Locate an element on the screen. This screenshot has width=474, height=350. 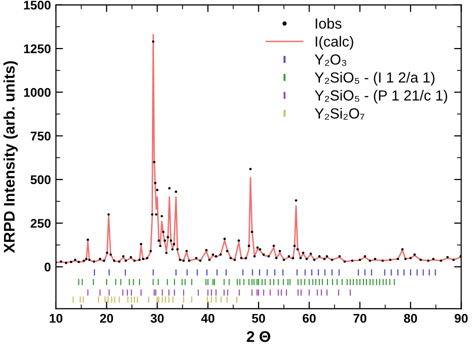
y-tick-label: 750 is located at coordinates (40, 136).